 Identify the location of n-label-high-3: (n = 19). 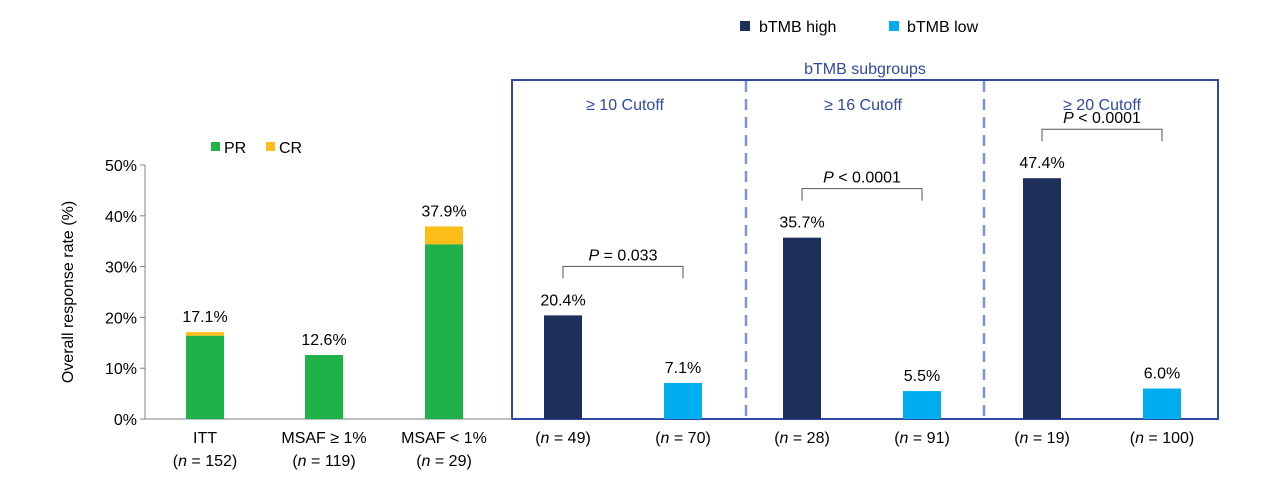
(1042, 438).